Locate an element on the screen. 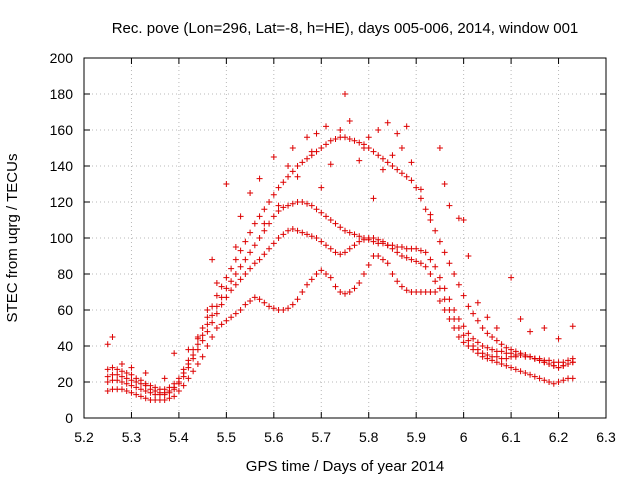  x-axis-label: GPS time / Days of year 2014 is located at coordinates (345, 466).